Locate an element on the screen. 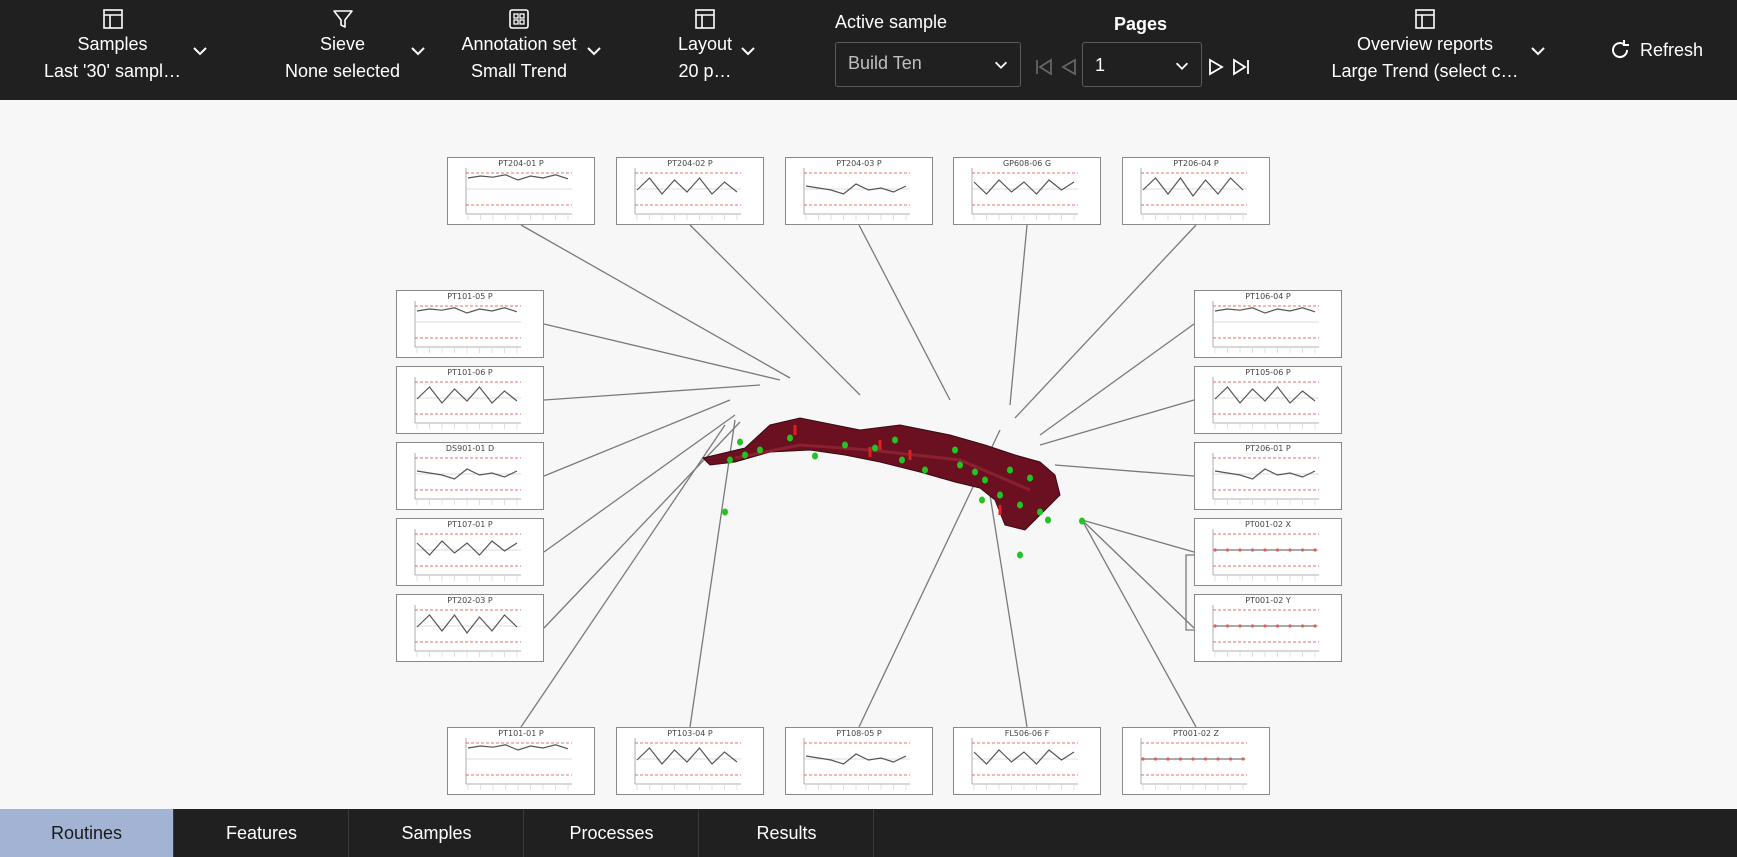 The width and height of the screenshot is (1737, 857). trend-chart-title: DS901-01 D is located at coordinates (470, 448).